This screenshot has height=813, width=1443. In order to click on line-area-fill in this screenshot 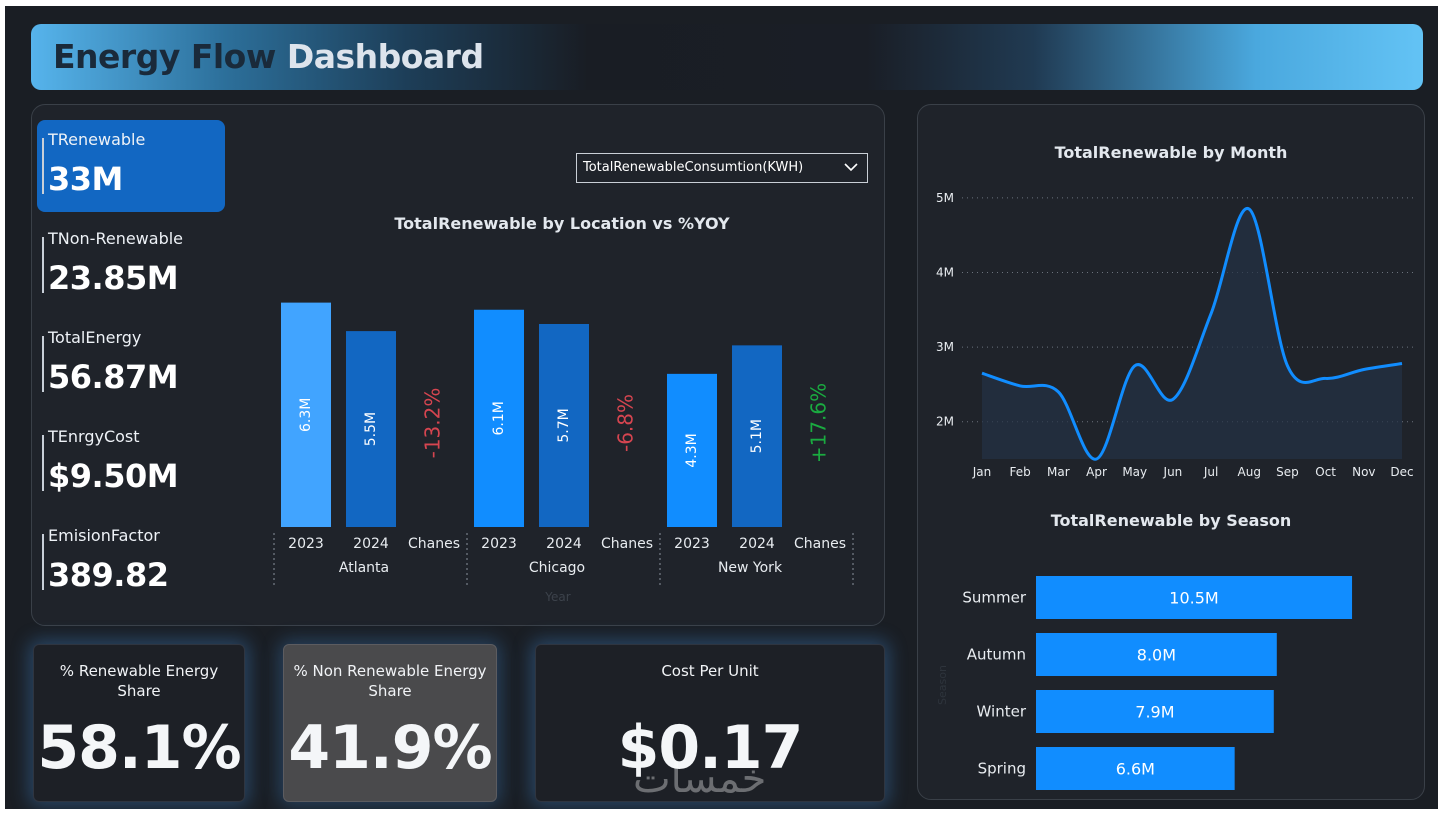, I will do `click(1192, 334)`.